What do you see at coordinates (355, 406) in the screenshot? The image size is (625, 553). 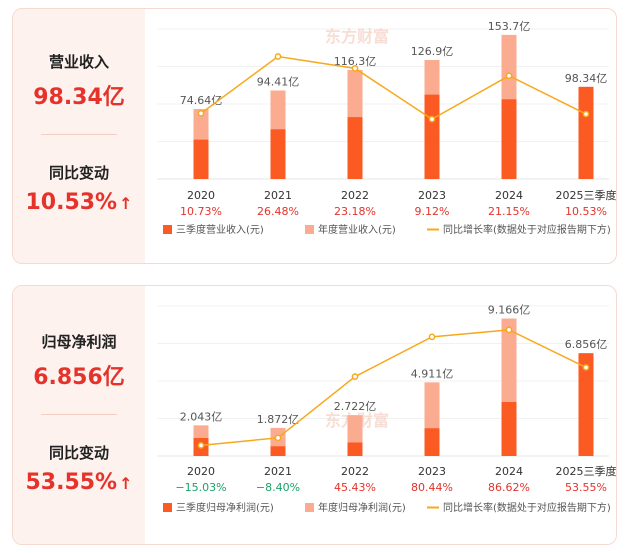 I see `value-label: 2.722亿` at bounding box center [355, 406].